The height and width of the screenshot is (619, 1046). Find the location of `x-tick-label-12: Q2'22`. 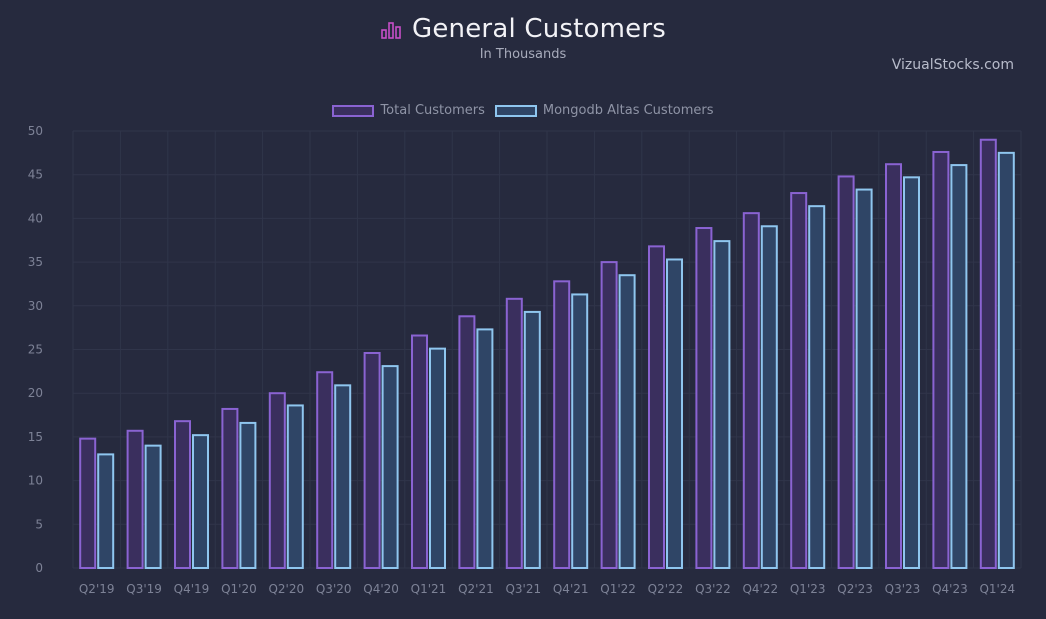

x-tick-label-12: Q2'22 is located at coordinates (666, 589).